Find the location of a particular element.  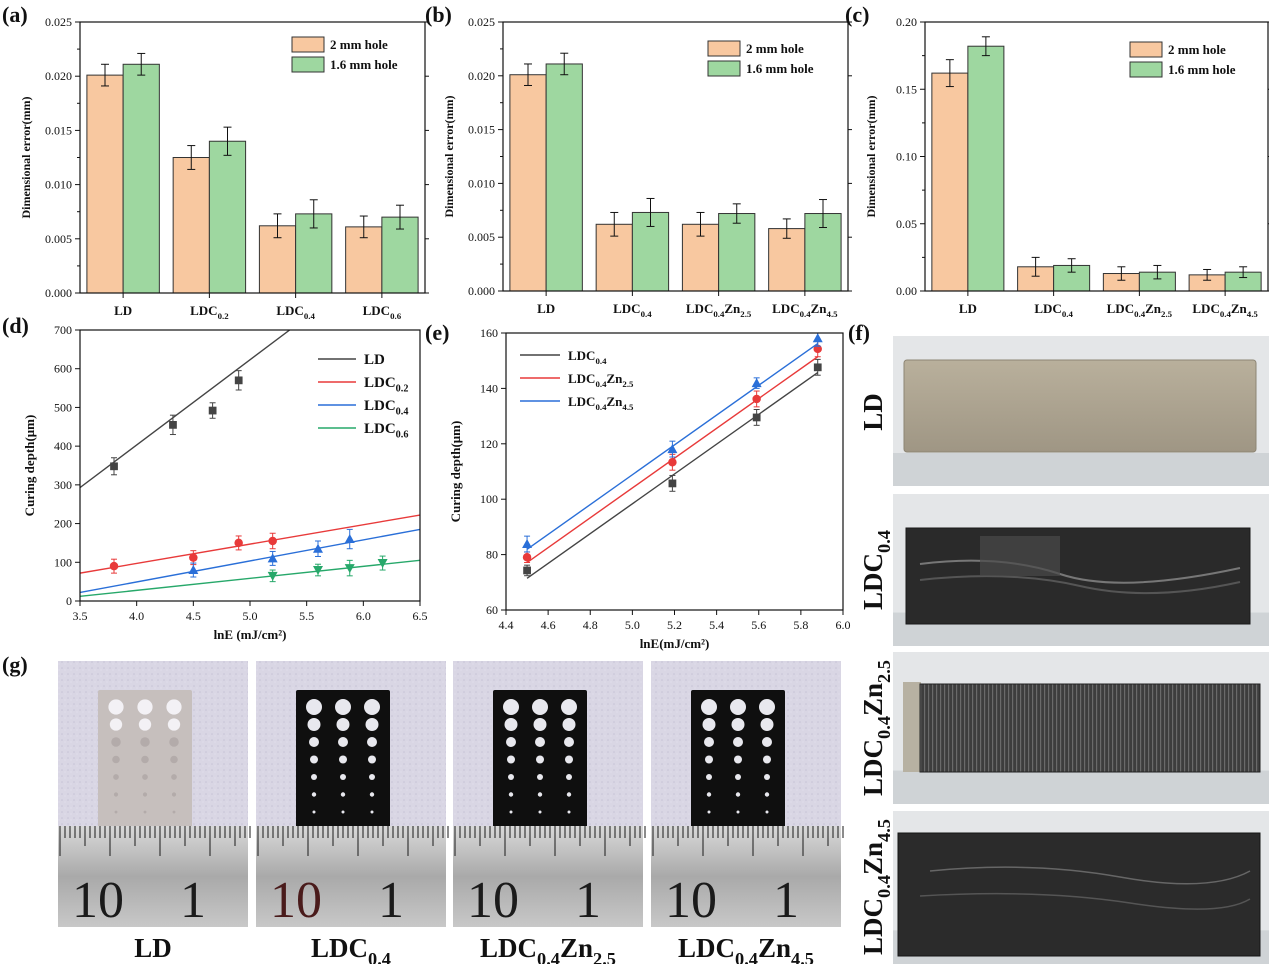

ruler-number: 1 is located at coordinates (786, 900).